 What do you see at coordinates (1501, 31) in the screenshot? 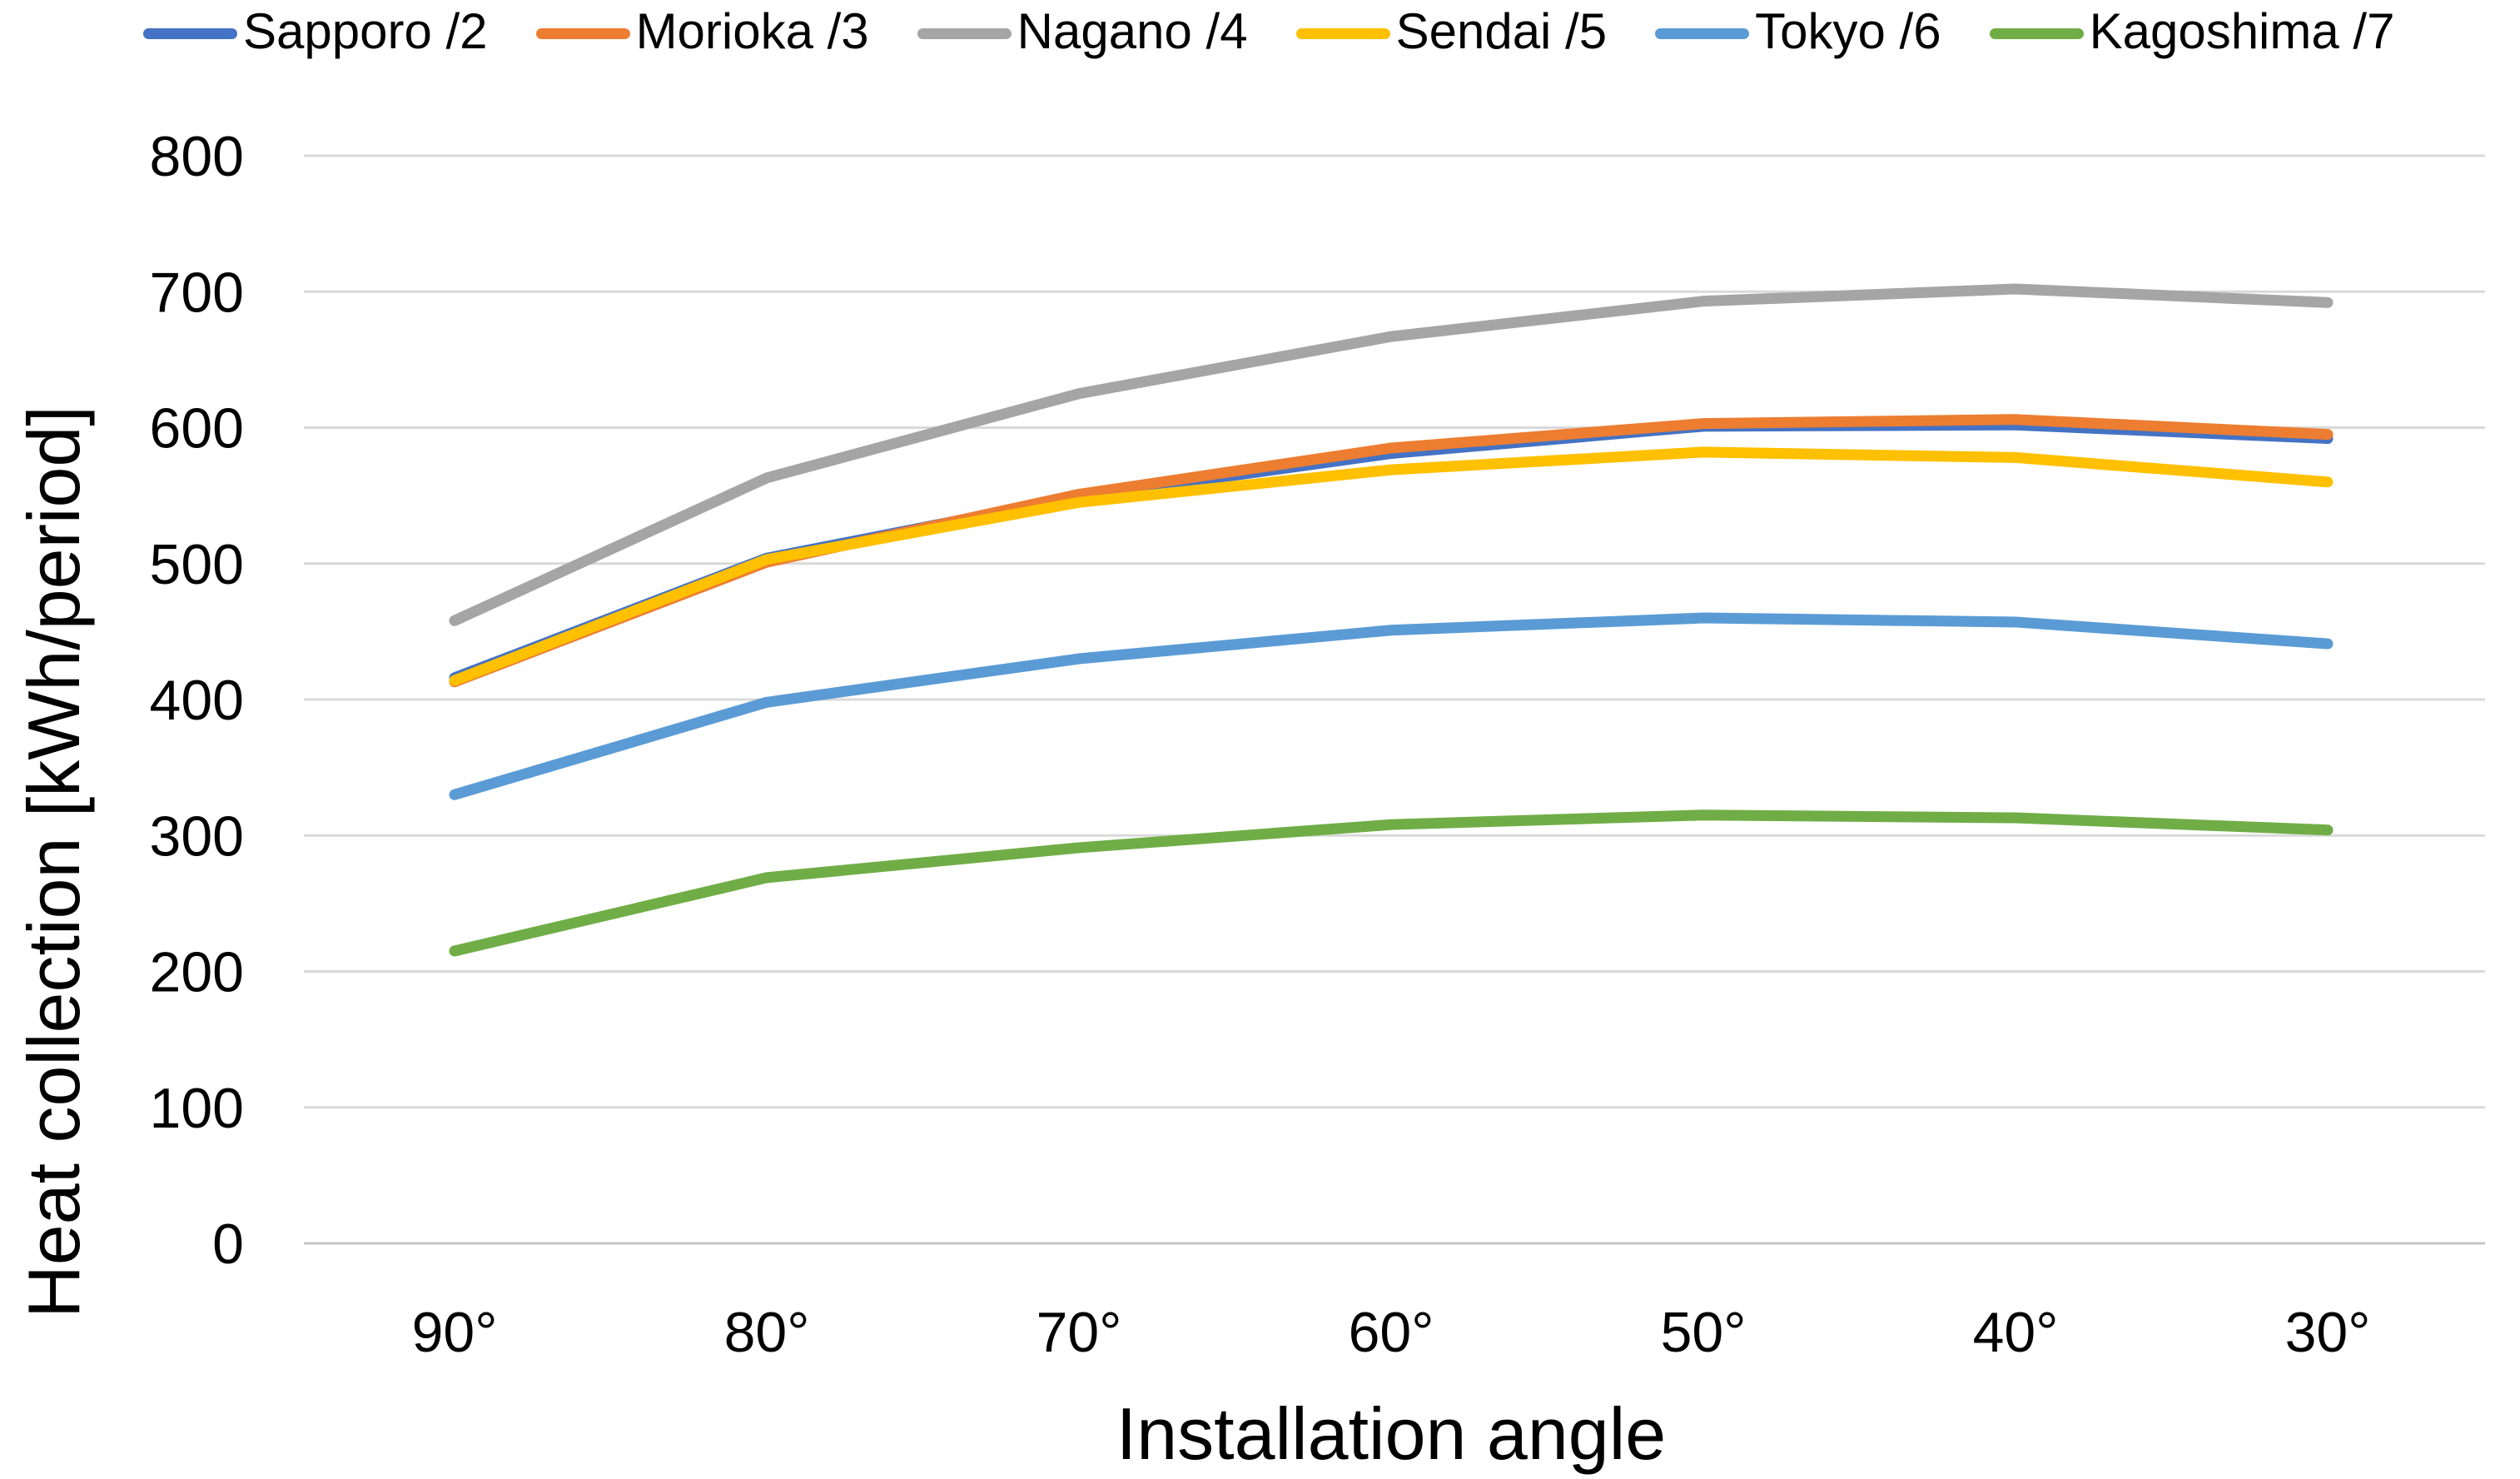
I see `legend-label: Sendai /5` at bounding box center [1501, 31].